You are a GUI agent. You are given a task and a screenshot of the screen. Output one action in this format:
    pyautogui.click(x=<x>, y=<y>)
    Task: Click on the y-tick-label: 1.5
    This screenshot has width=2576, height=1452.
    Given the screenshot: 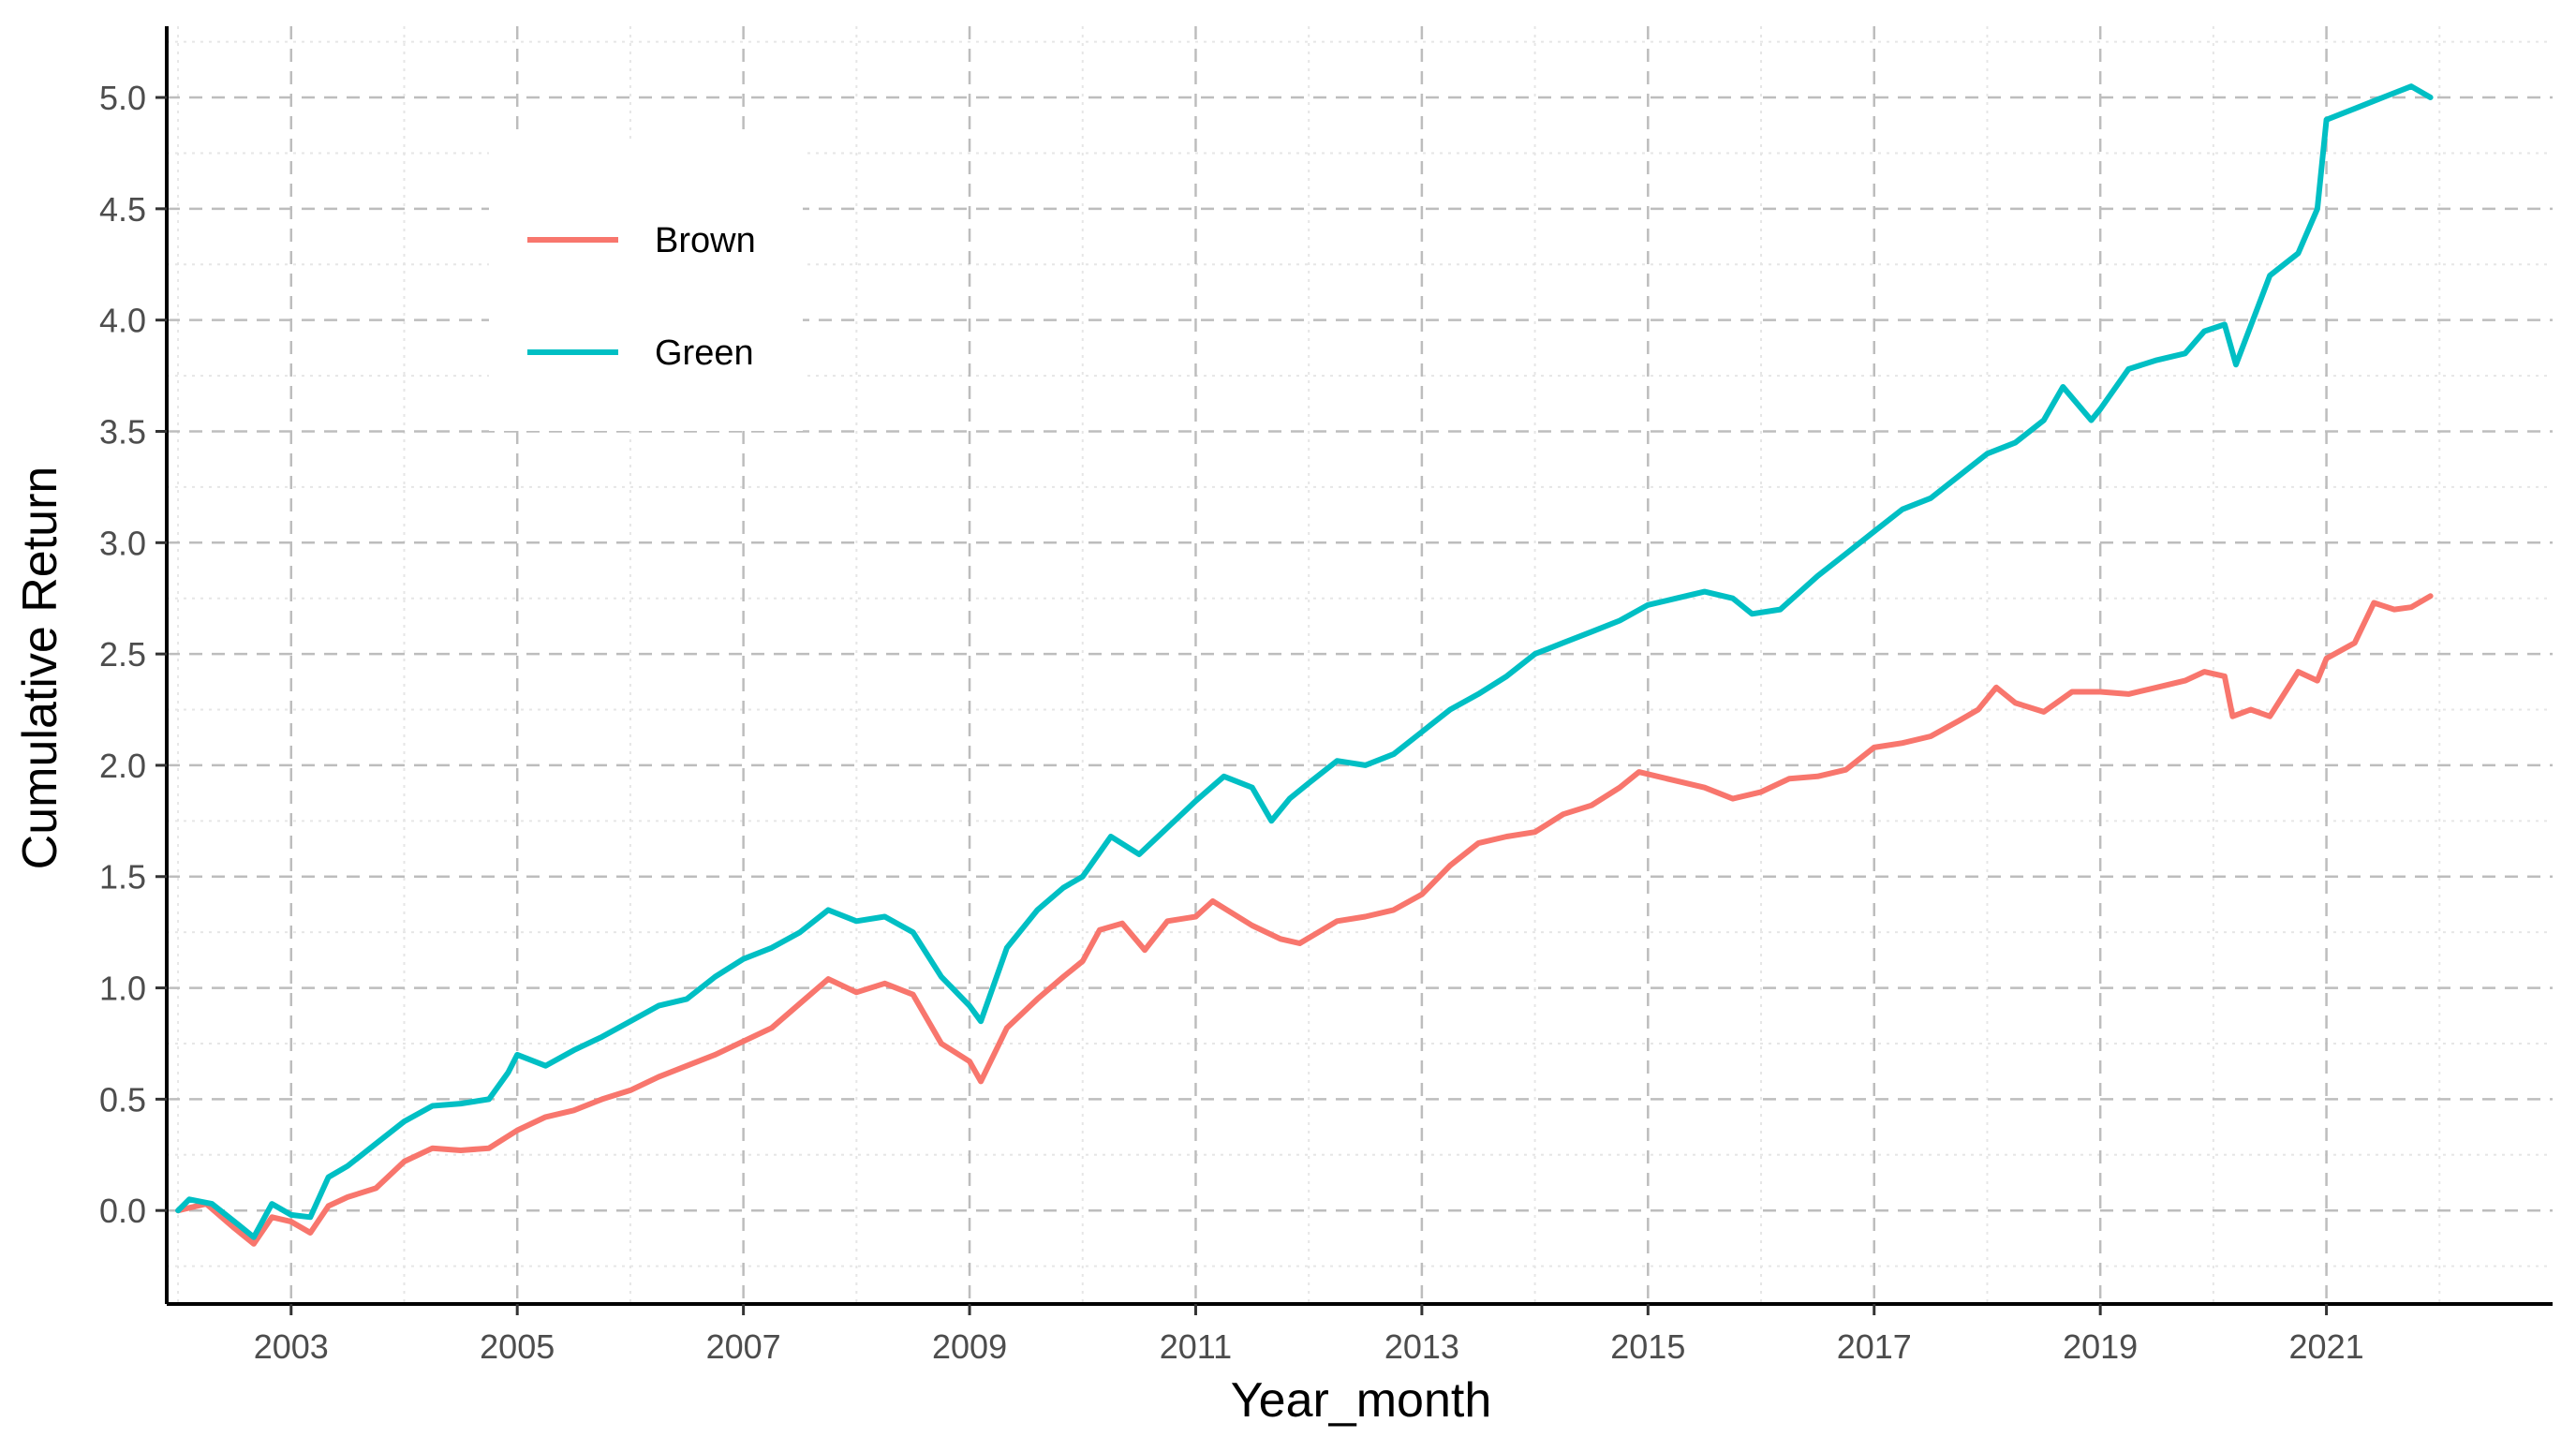 What is the action you would take?
    pyautogui.click(x=122, y=877)
    